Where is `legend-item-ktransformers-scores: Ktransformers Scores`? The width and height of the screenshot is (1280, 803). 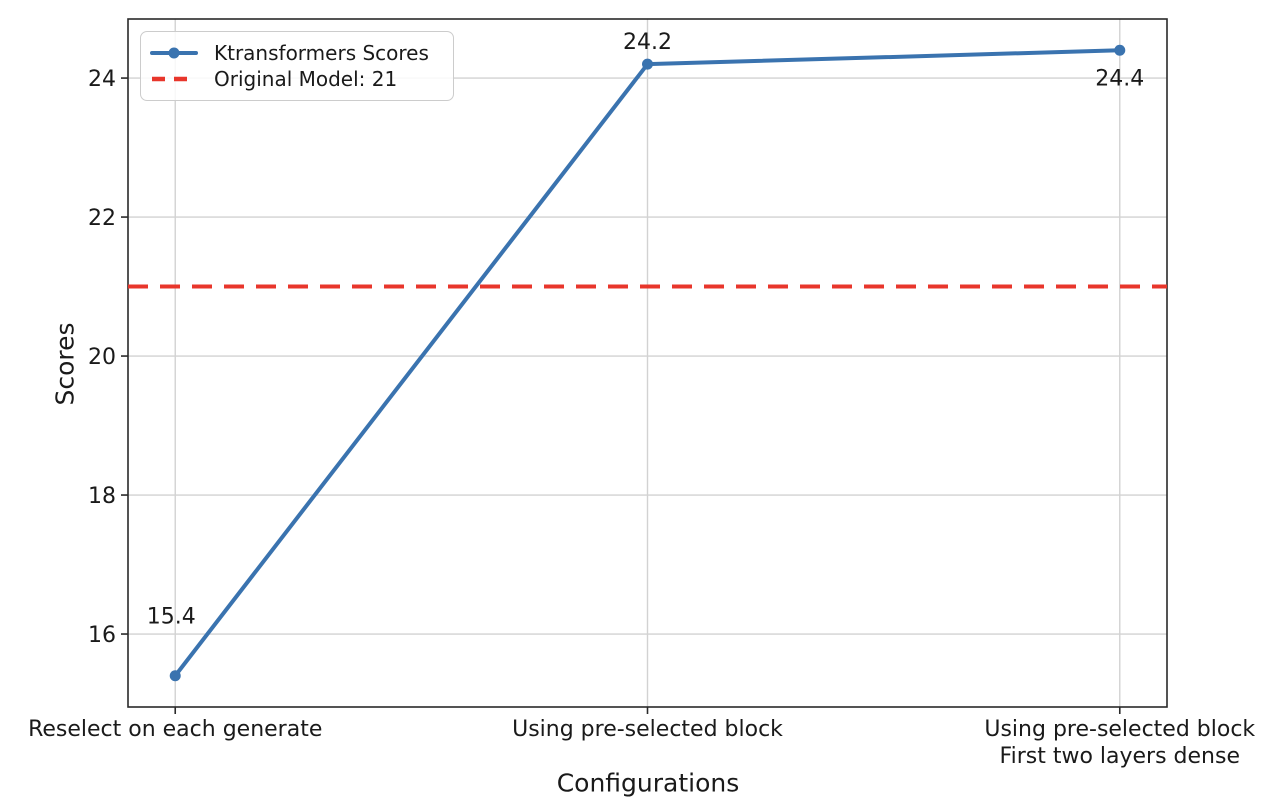 legend-item-ktransformers-scores: Ktransformers Scores is located at coordinates (296, 53).